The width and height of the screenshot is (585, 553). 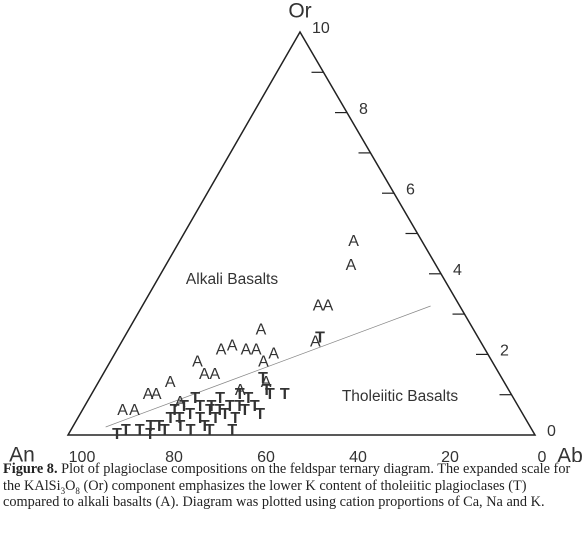 What do you see at coordinates (363, 109) in the screenshot?
I see `or-tick-label: 8` at bounding box center [363, 109].